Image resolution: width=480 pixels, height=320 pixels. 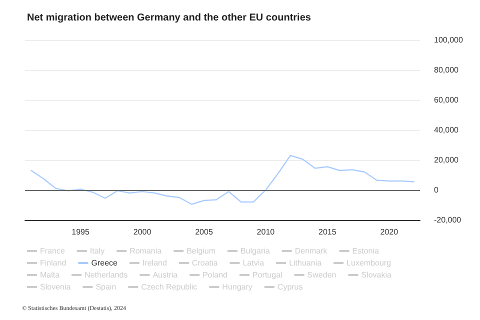 I want to click on legend-label: Greece, so click(x=104, y=263).